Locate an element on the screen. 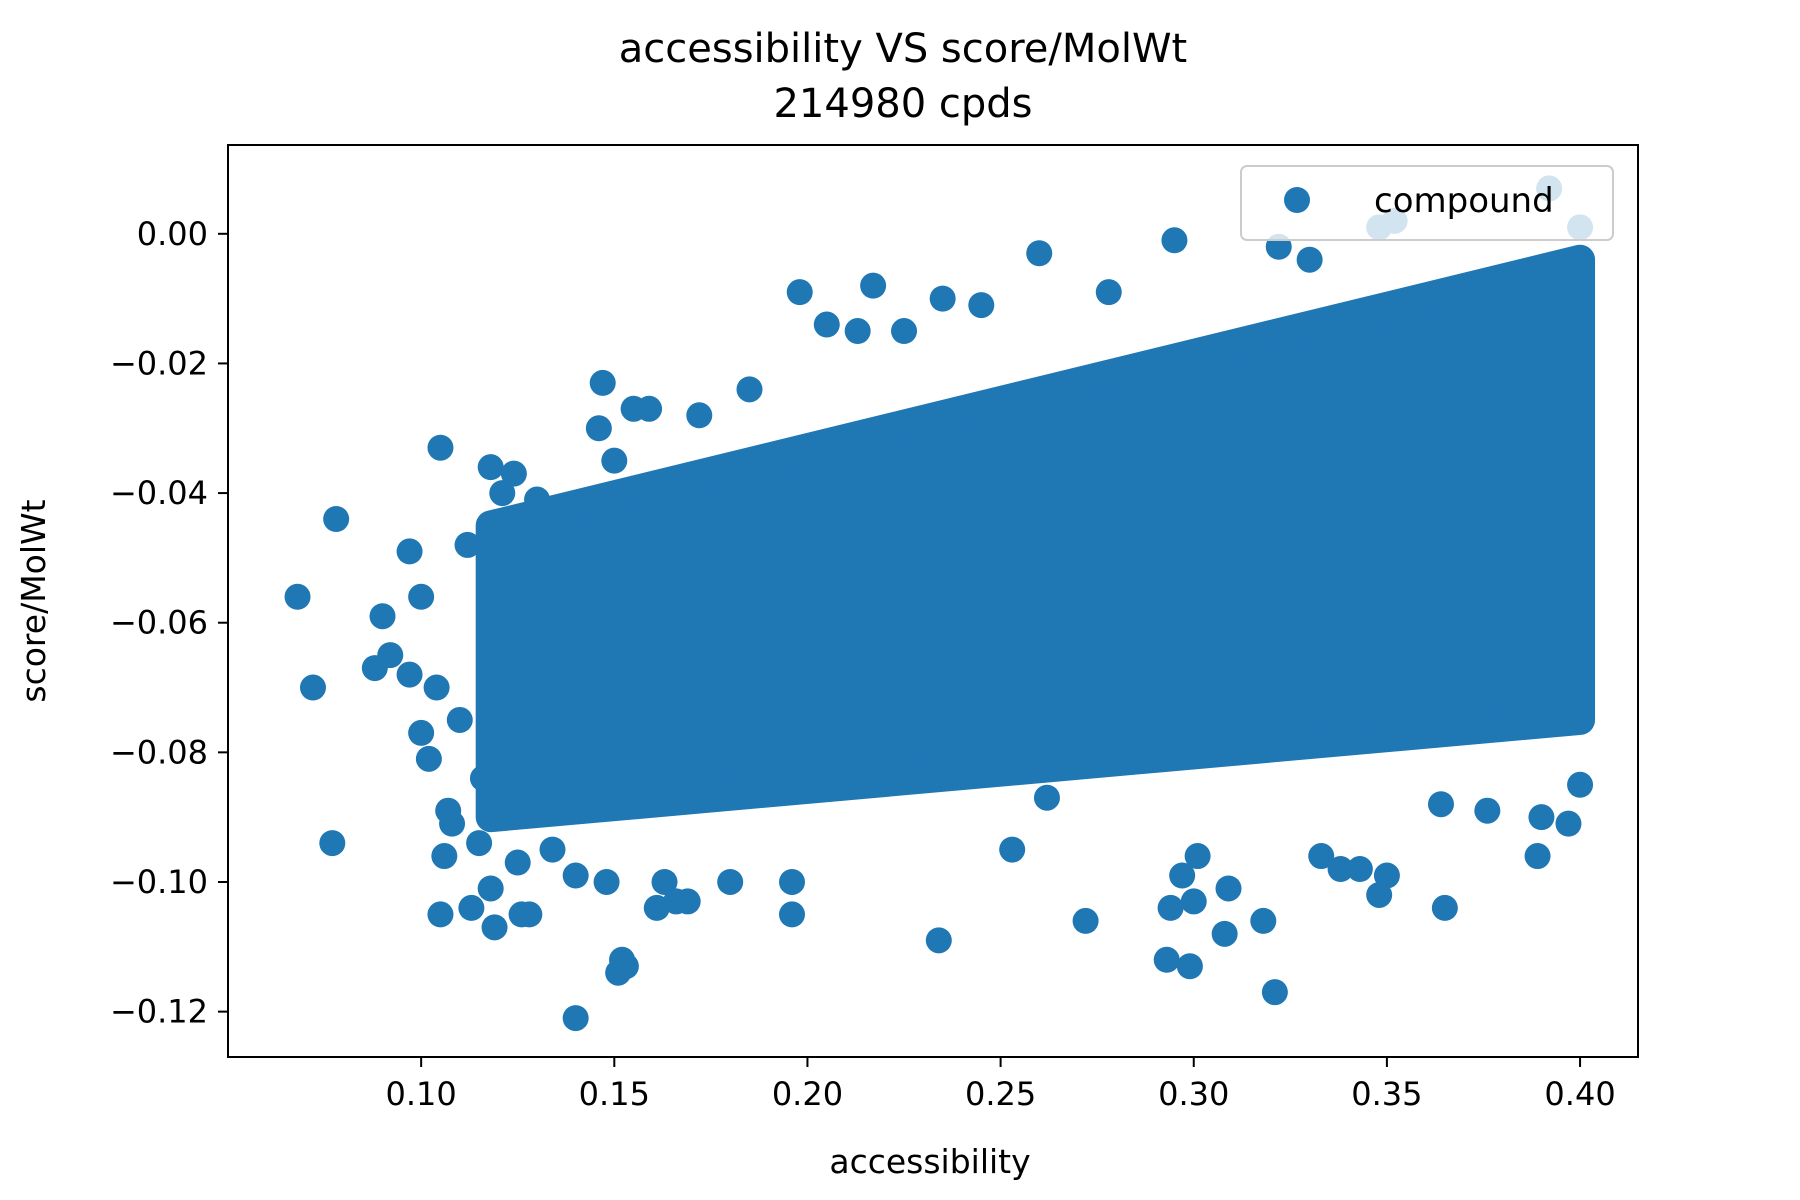  y-axis-label: score/MolWt is located at coordinates (33, 600).